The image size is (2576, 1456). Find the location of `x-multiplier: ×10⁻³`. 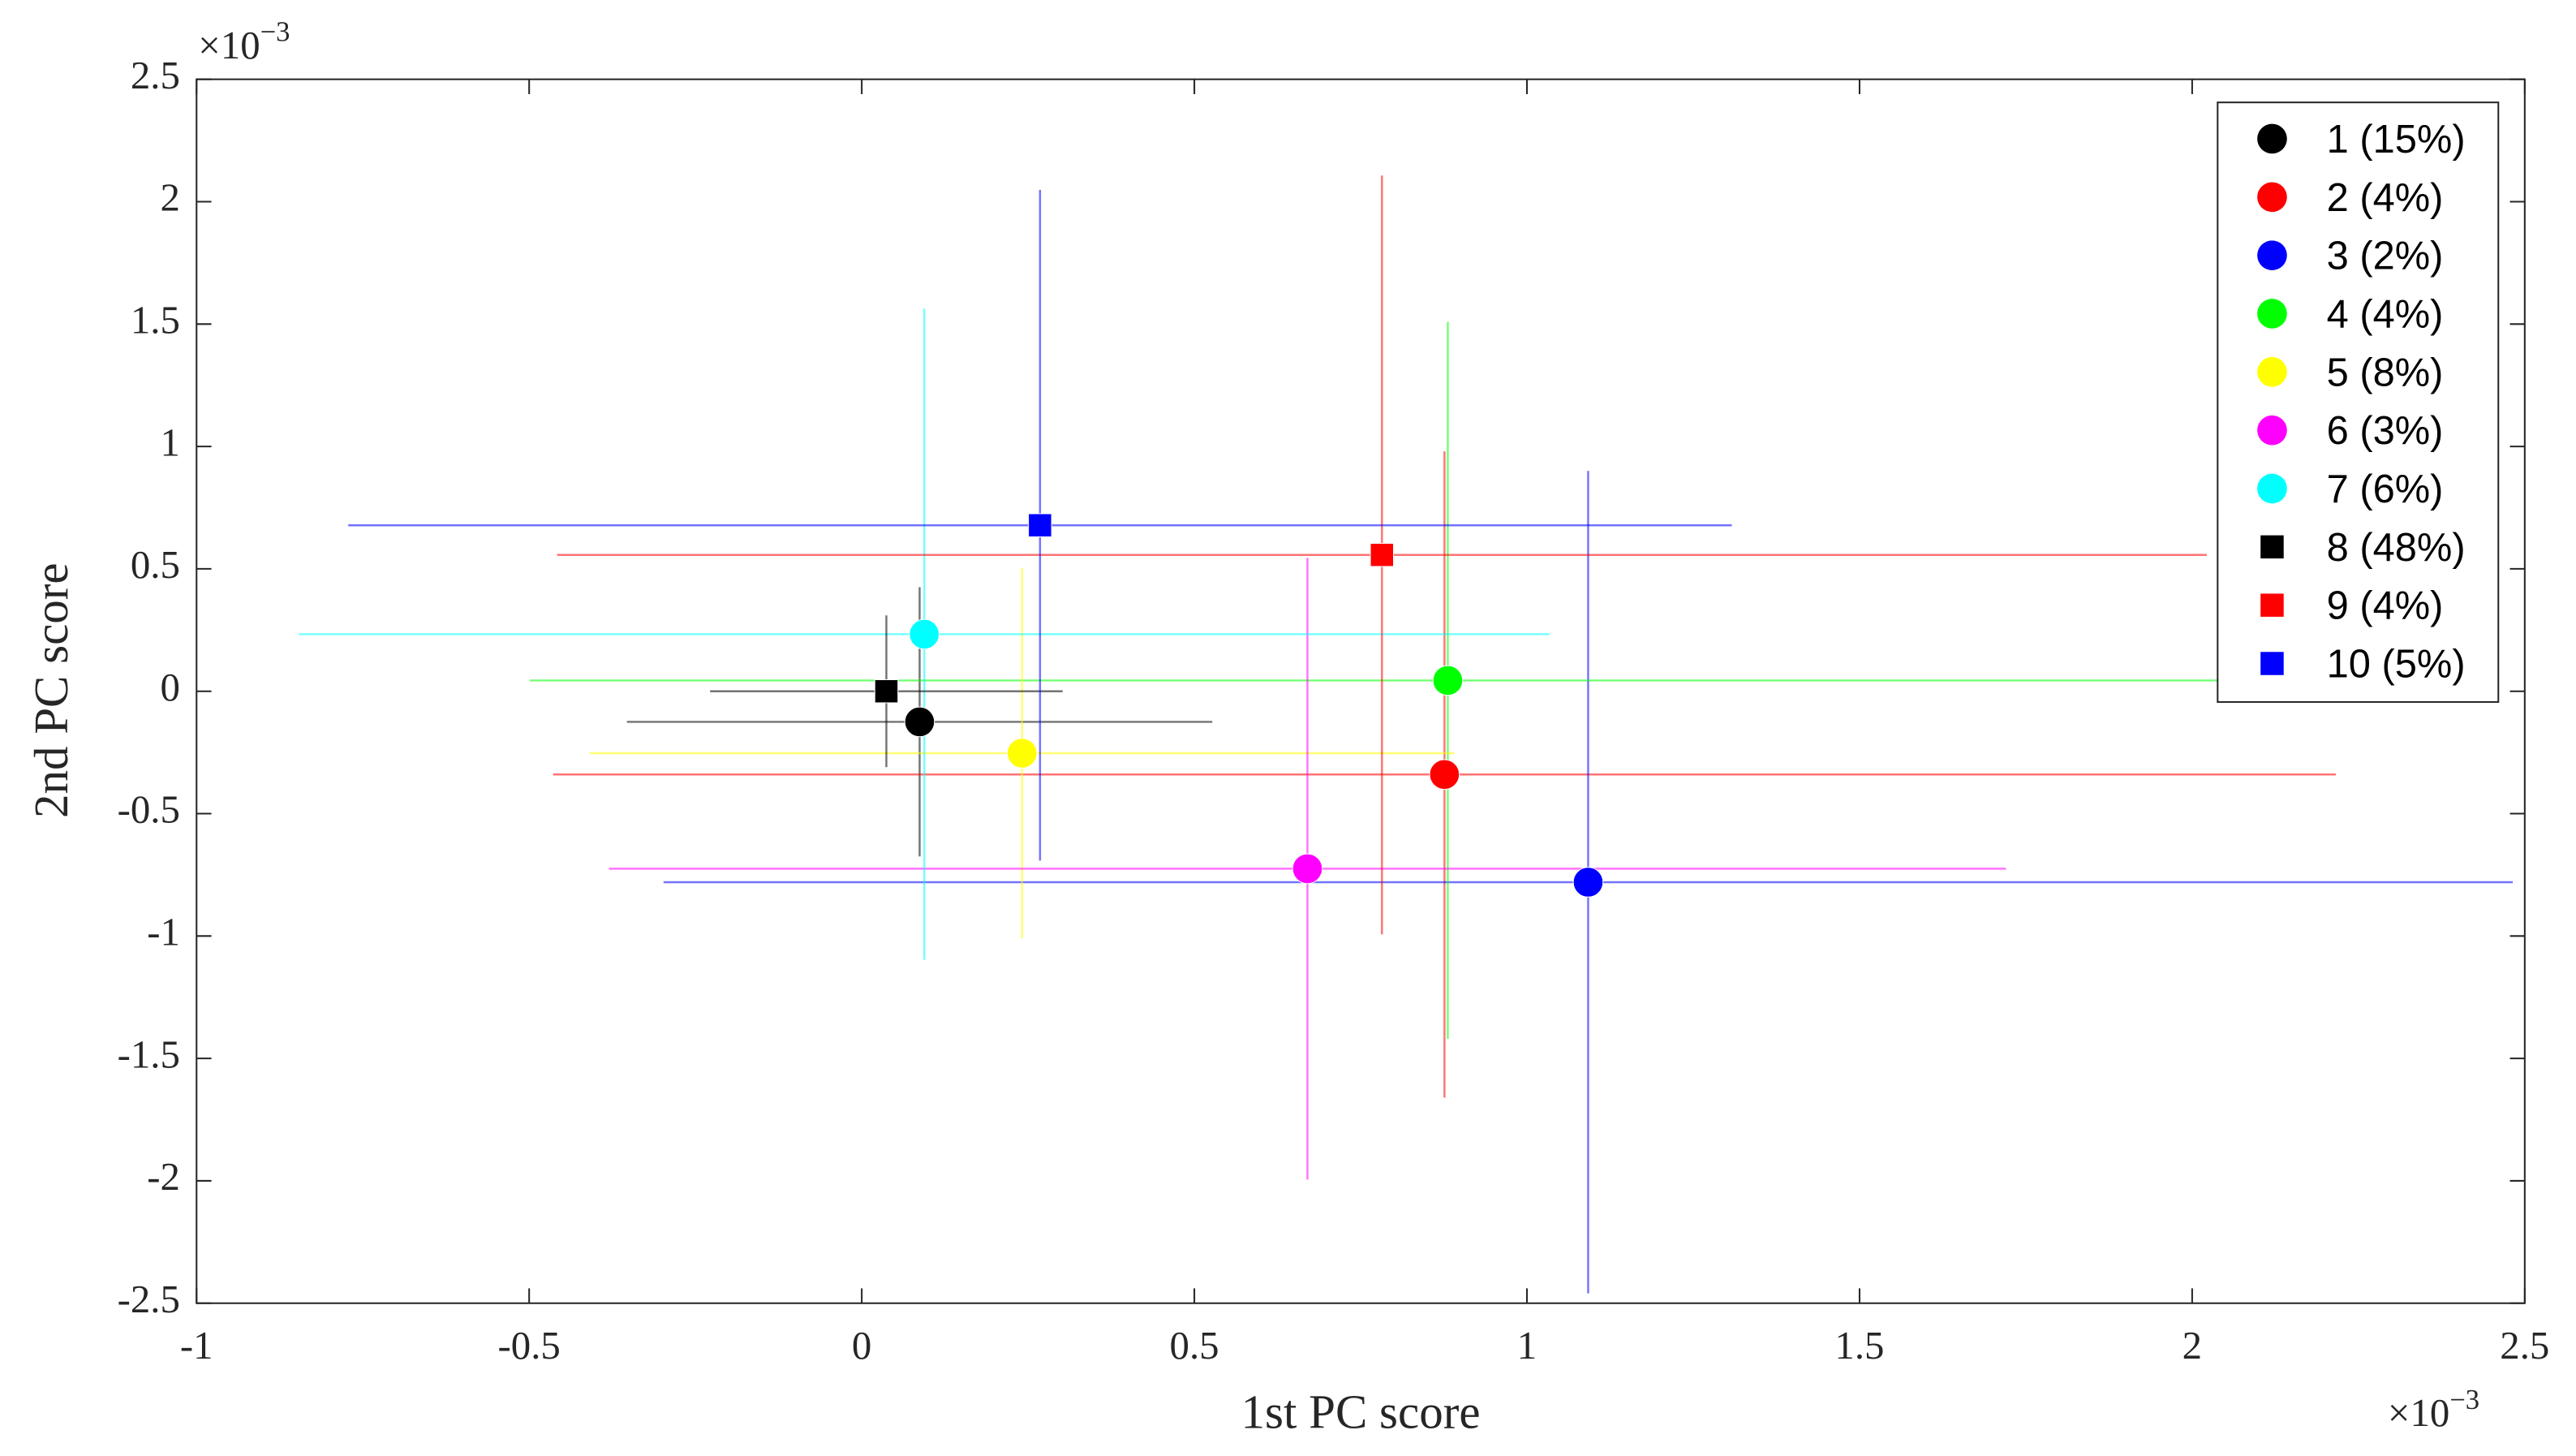

x-multiplier: ×10⁻³ is located at coordinates (2433, 1410).